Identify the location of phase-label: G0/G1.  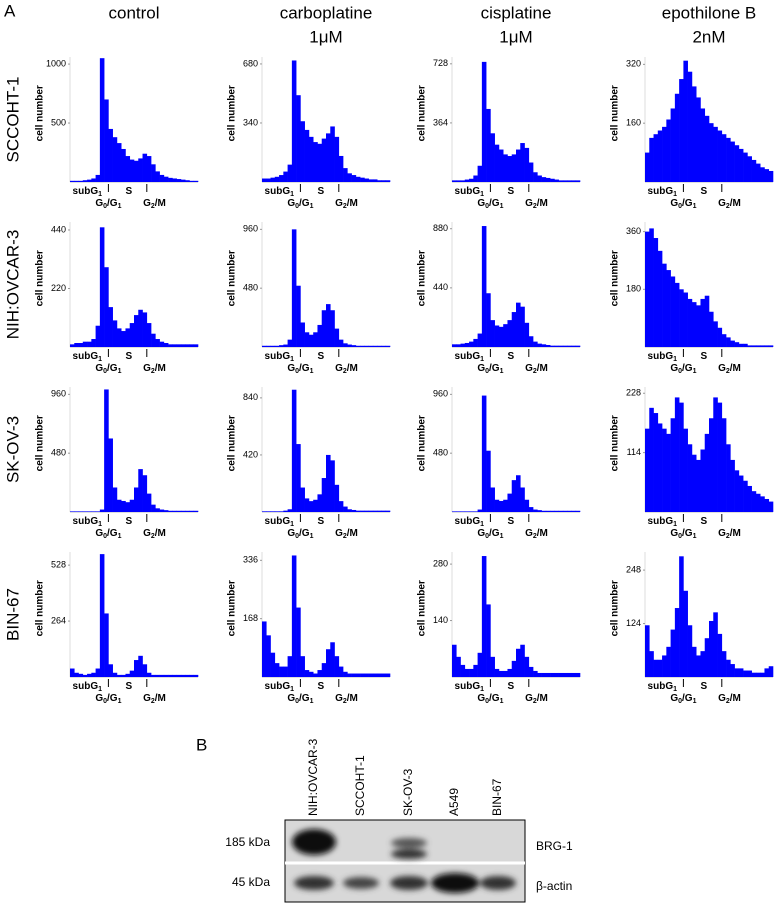
(108, 699).